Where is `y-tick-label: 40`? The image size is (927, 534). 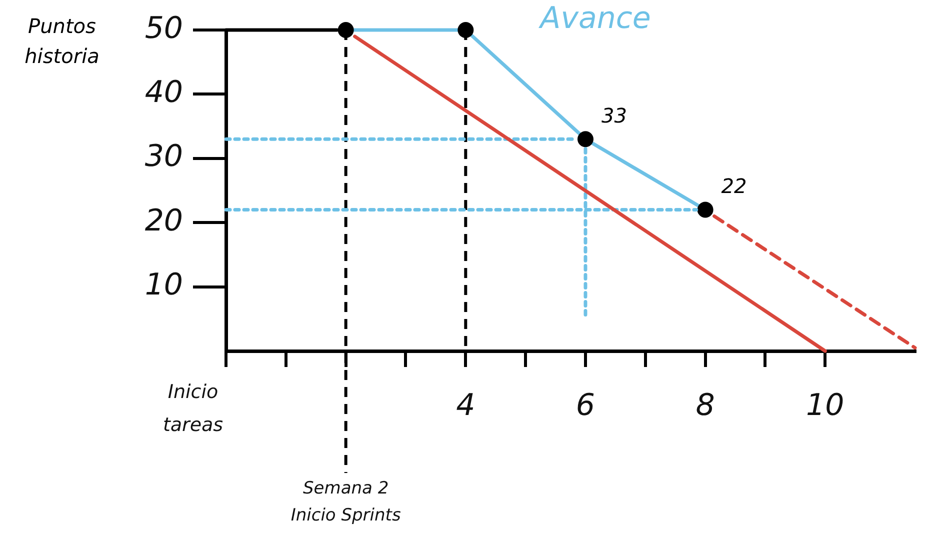 y-tick-label: 40 is located at coordinates (163, 92).